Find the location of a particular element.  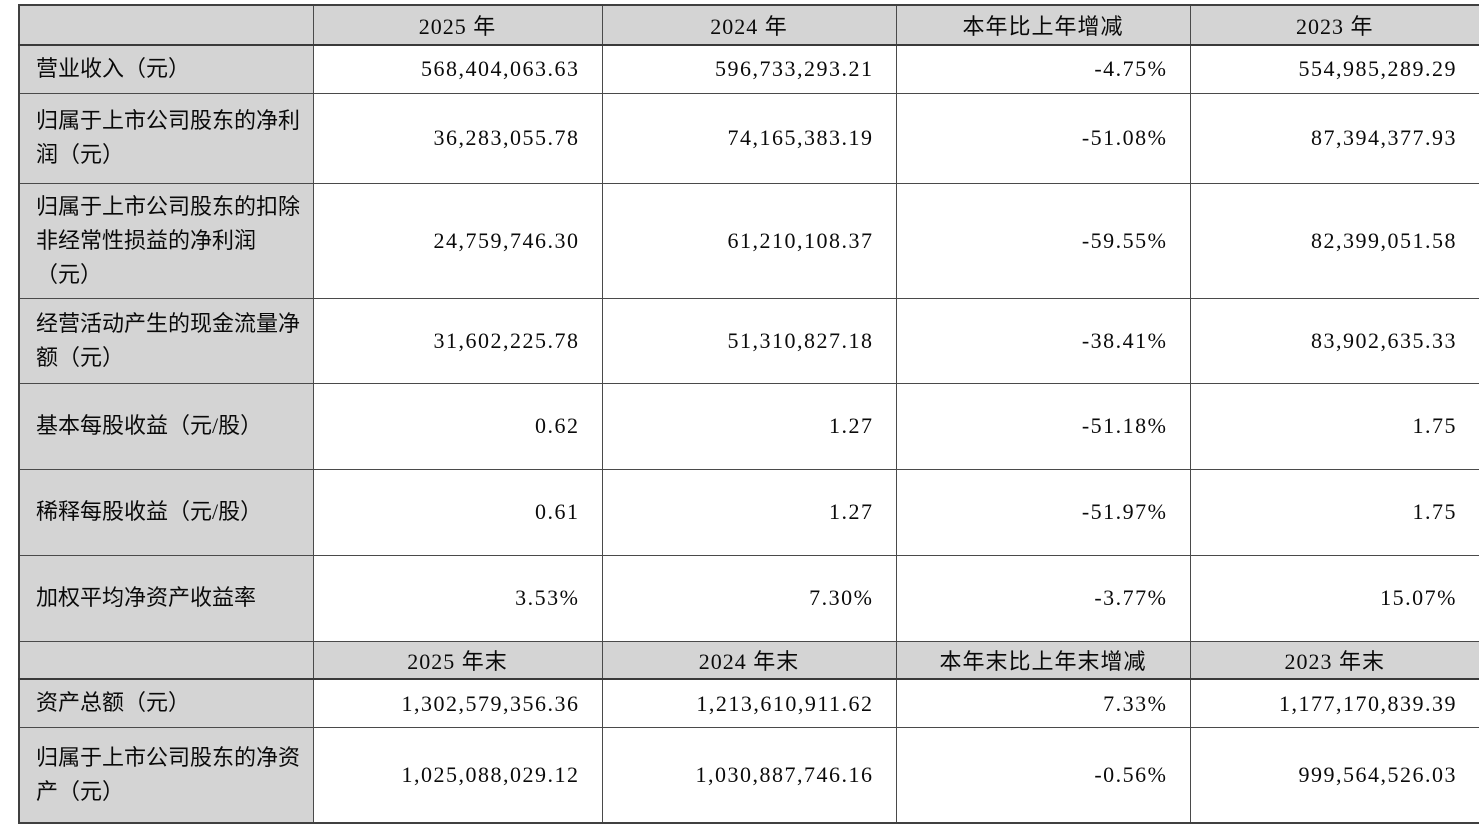

cell-2025: 24,759,746.30 is located at coordinates (457, 240).